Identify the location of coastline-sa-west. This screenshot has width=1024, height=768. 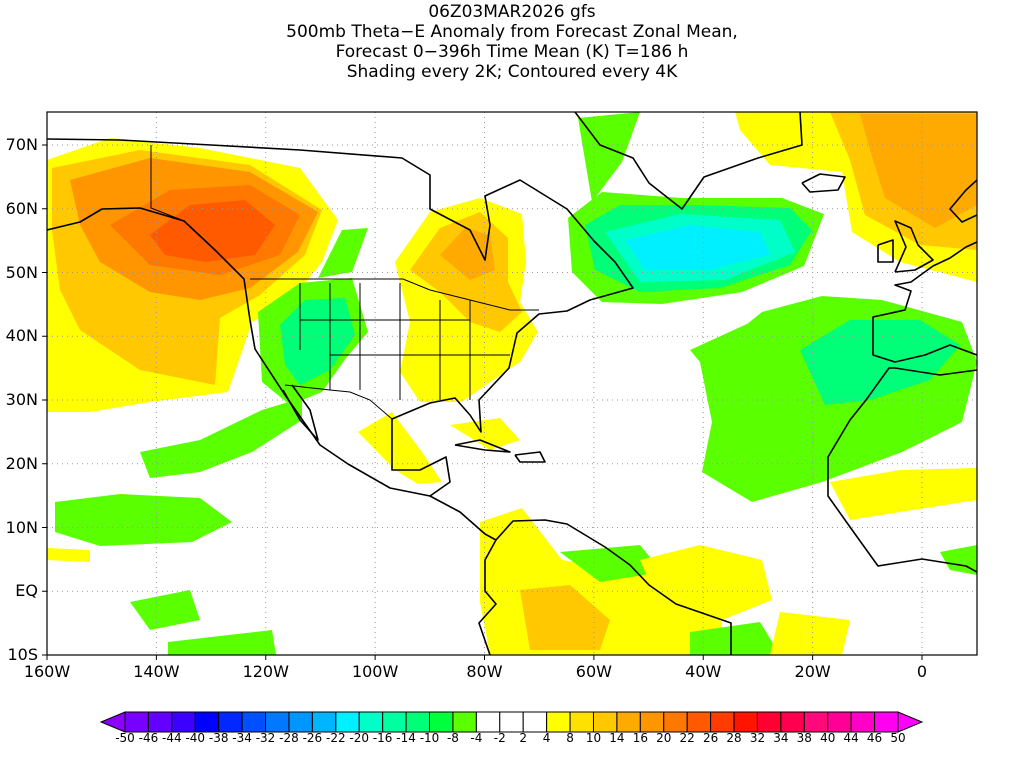
(487, 597).